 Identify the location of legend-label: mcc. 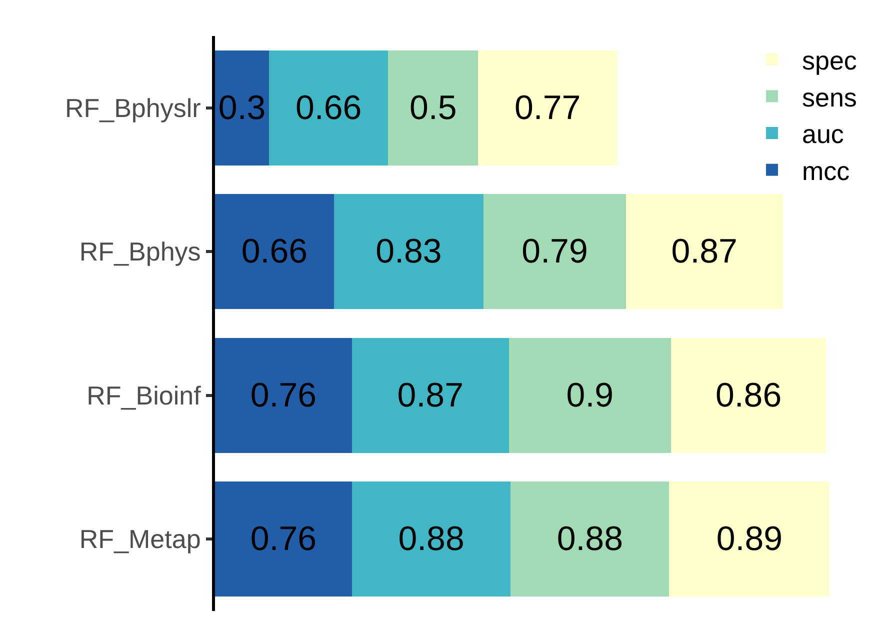
(826, 171).